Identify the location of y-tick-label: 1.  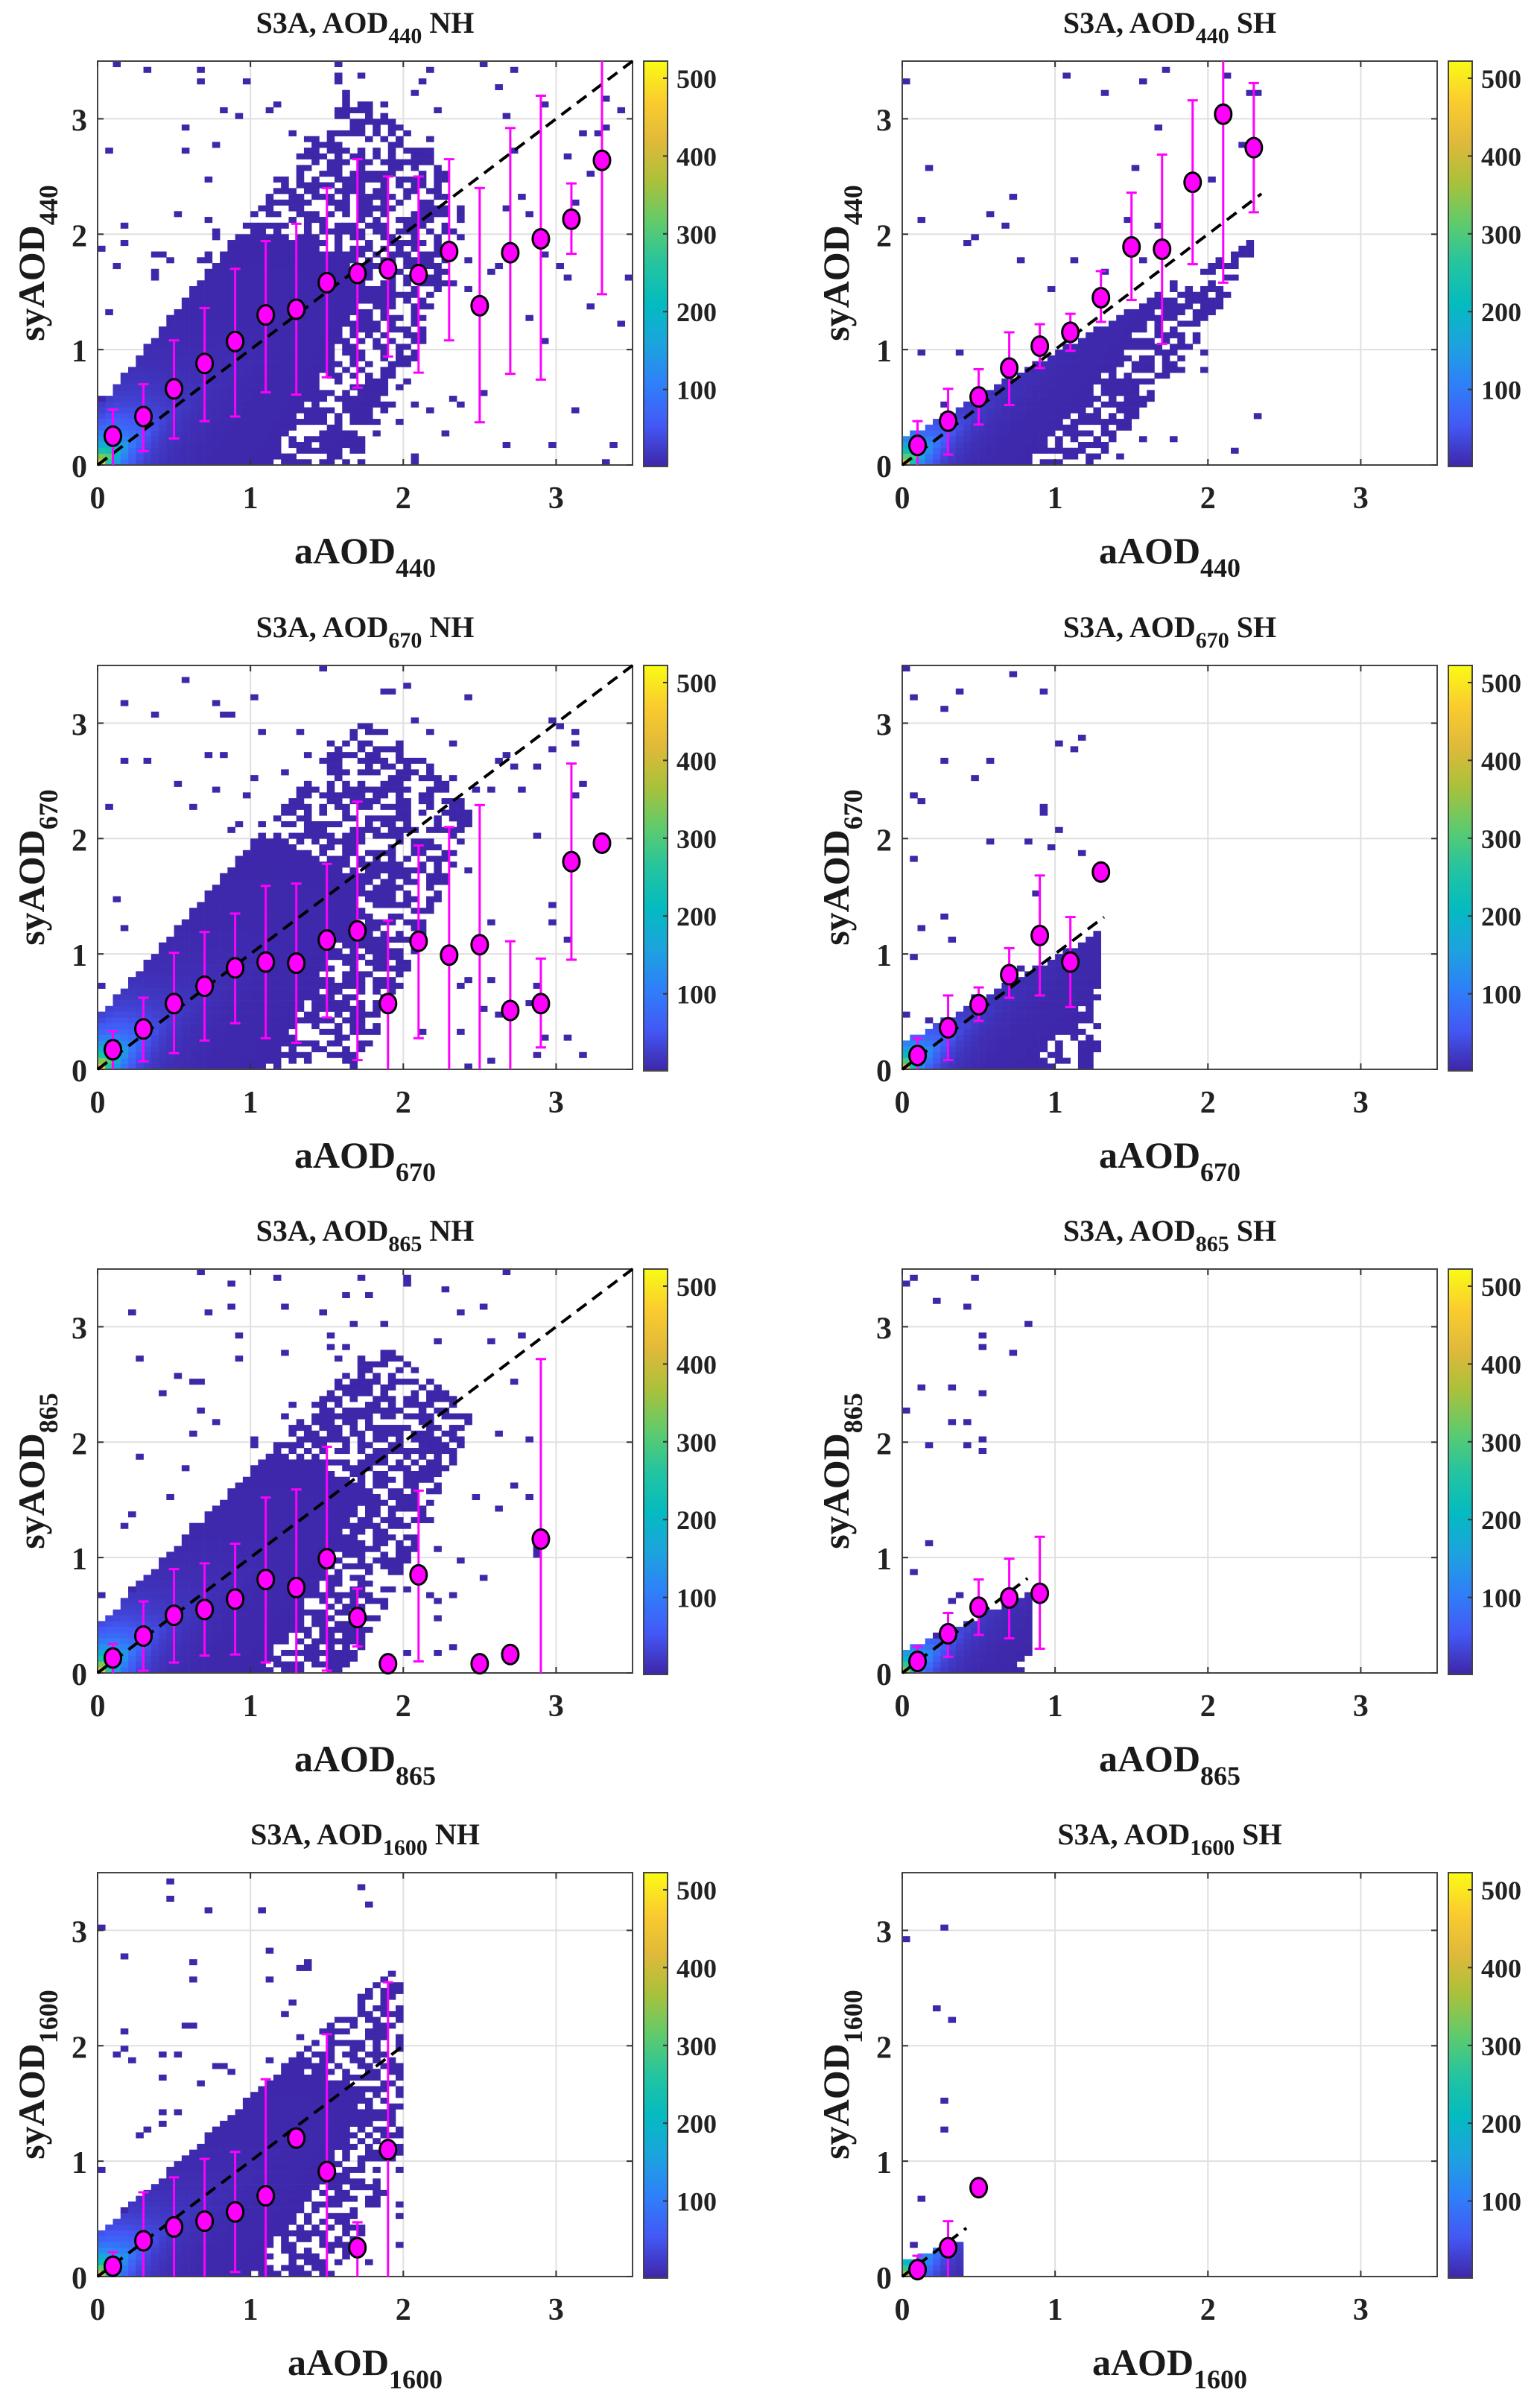
(79, 352).